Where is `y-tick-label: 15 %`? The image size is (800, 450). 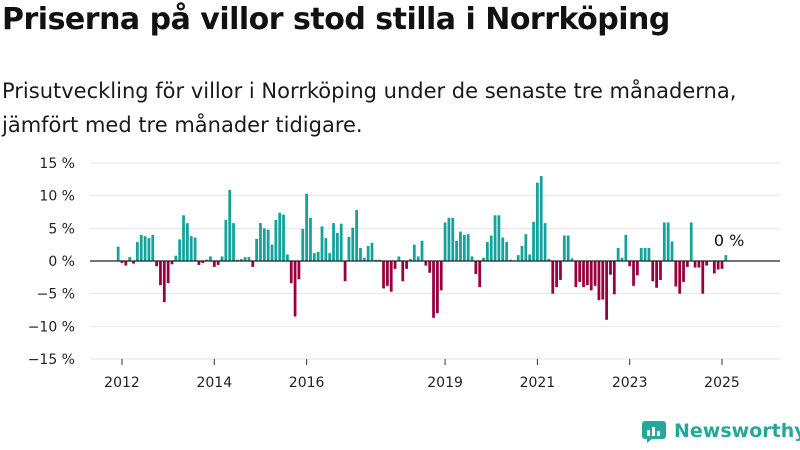 y-tick-label: 15 % is located at coordinates (57, 164).